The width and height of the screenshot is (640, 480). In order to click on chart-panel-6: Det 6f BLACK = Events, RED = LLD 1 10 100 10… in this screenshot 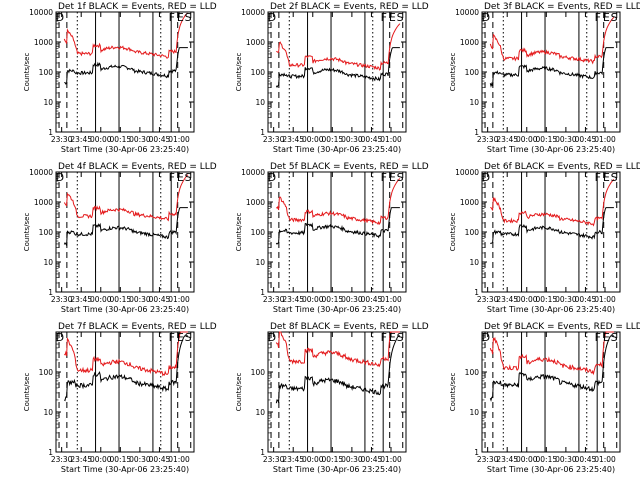, I will do `click(544, 238)`.